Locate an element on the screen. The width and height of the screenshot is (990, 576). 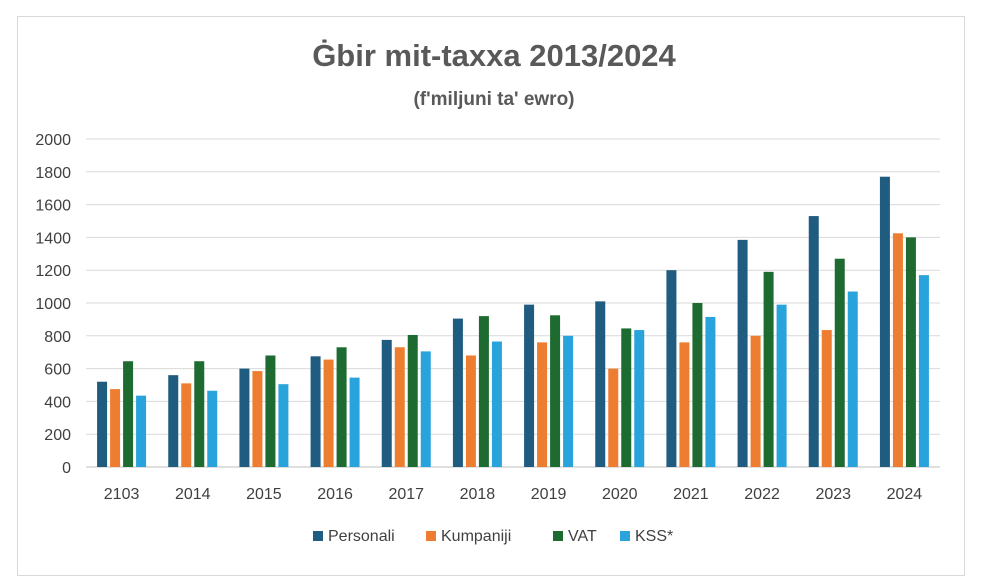
bar-vat-2014 is located at coordinates (199, 414).